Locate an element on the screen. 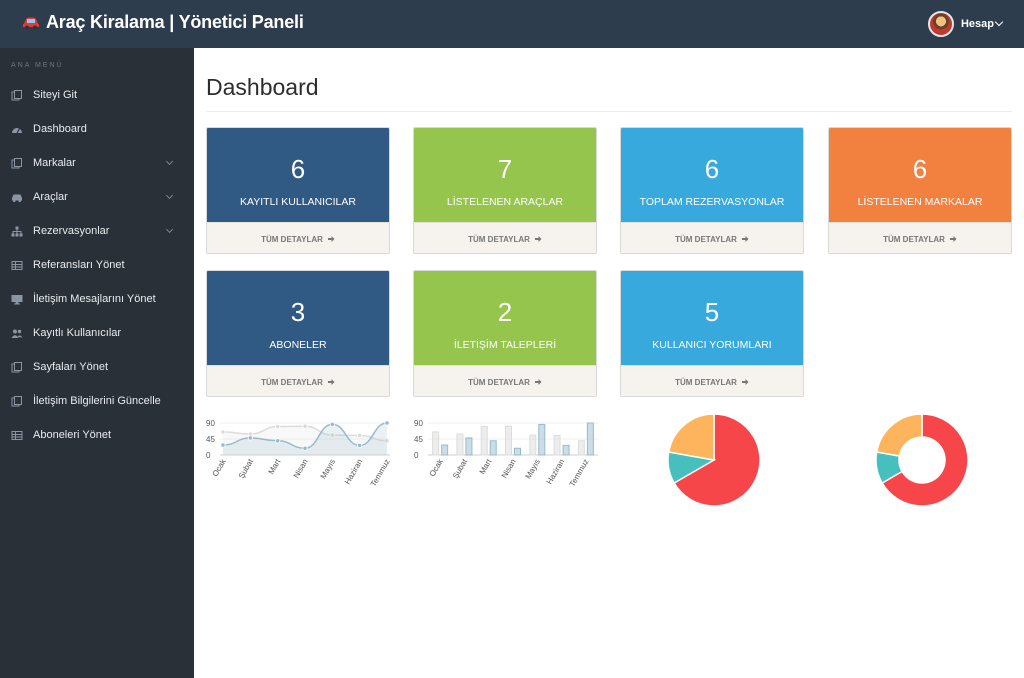  top-navbar: Araç Kiralama | Yönetici Paneli Hesap is located at coordinates (512, 24).